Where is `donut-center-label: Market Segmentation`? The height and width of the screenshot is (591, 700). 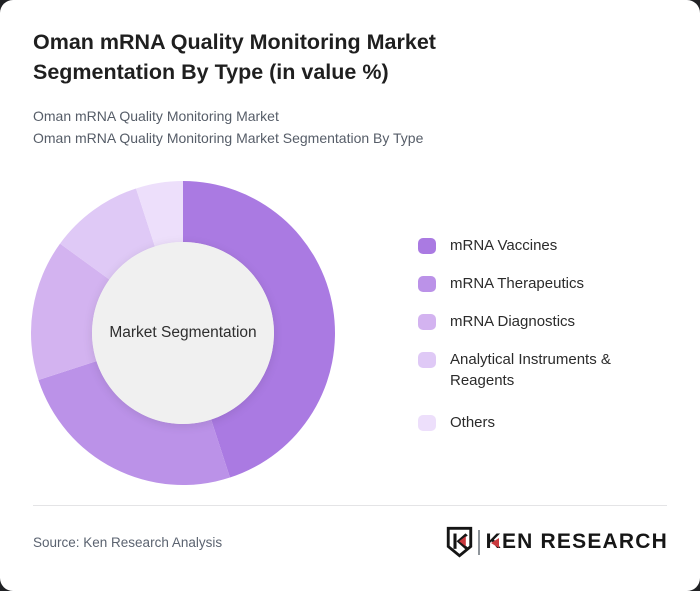 donut-center-label: Market Segmentation is located at coordinates (183, 332).